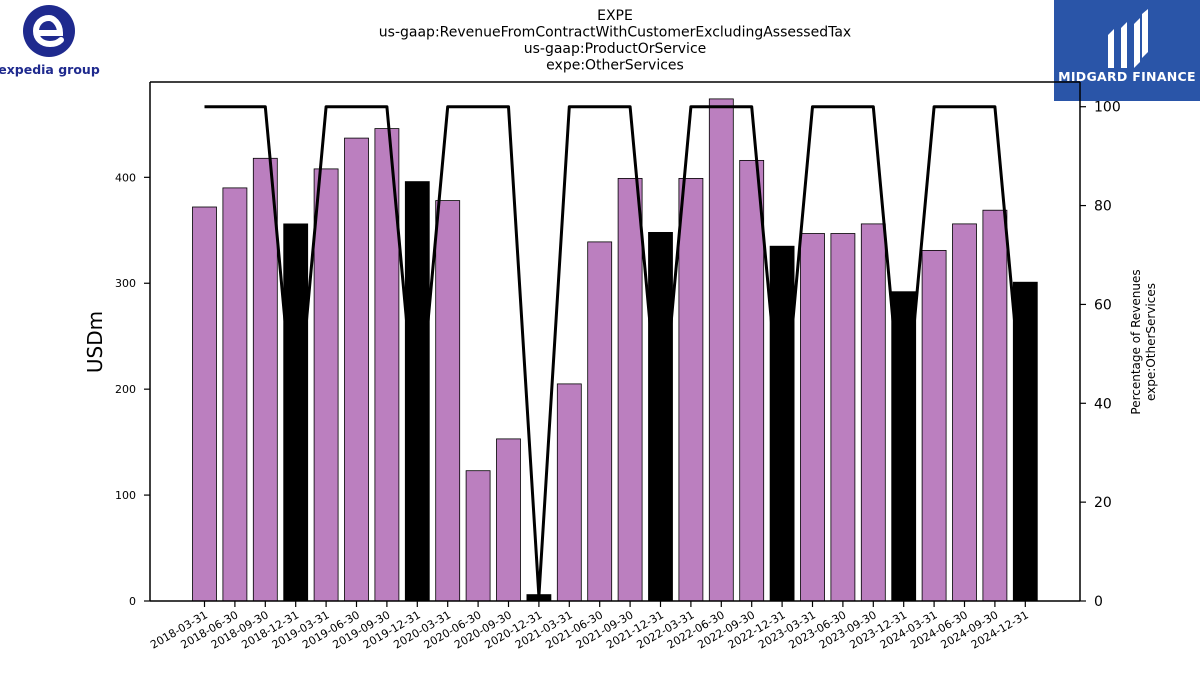 Image resolution: width=1200 pixels, height=675 pixels. I want to click on y2-tick-label: 40, so click(1103, 404).